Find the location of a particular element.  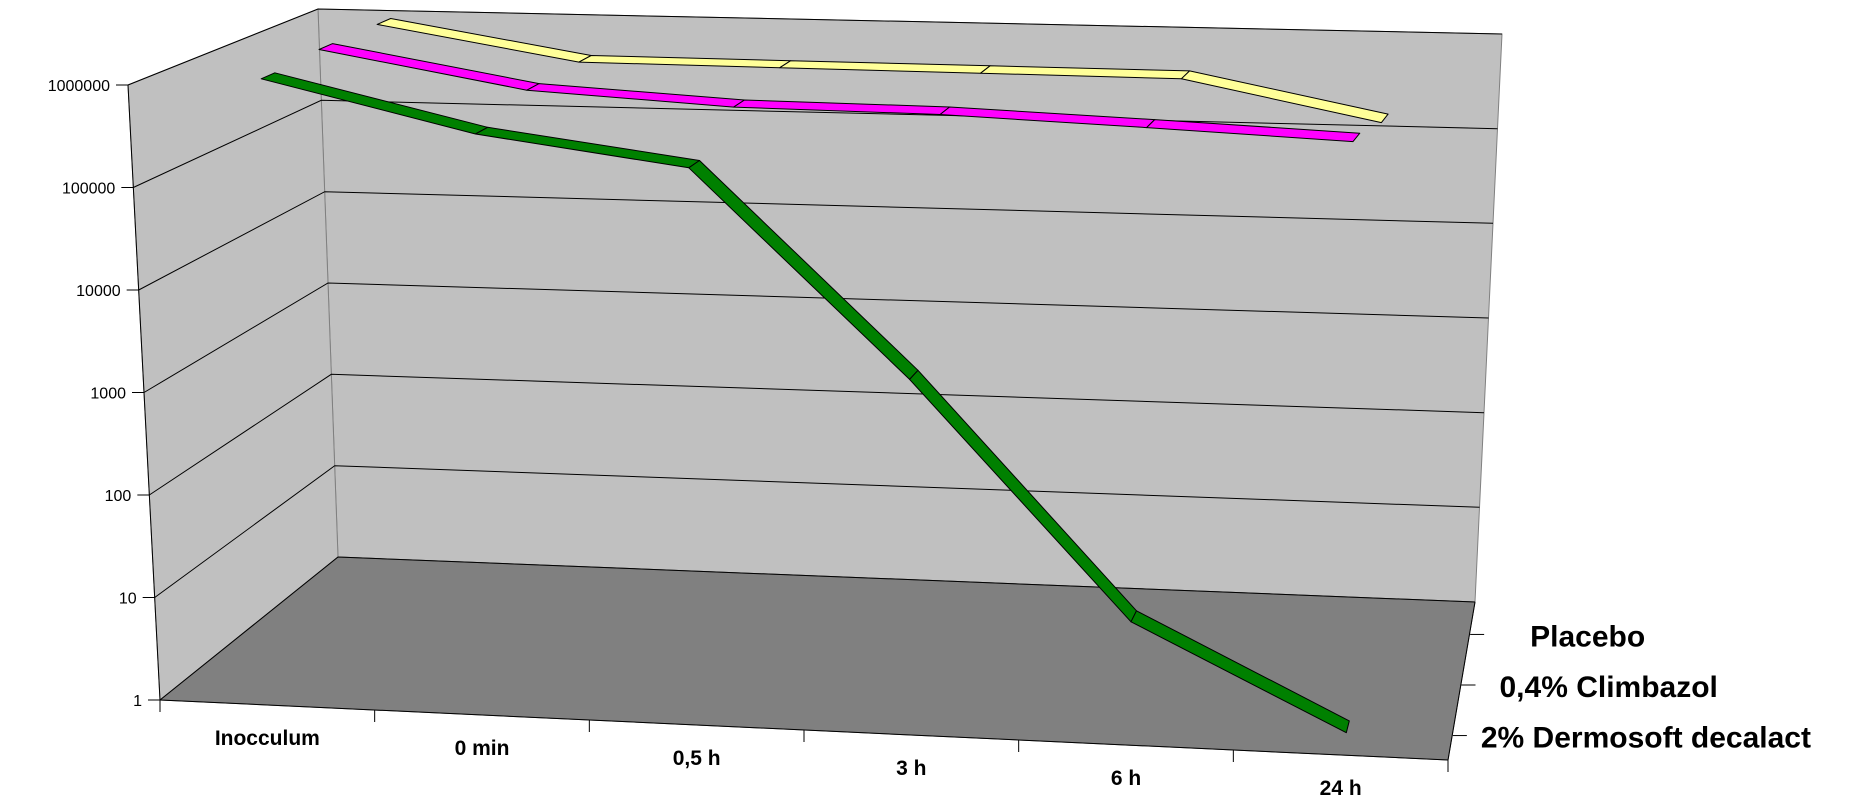

x-axis-ticks: Inocculum 0 min 0,5 h 3 h 6 h 24 h is located at coordinates (804, 750).